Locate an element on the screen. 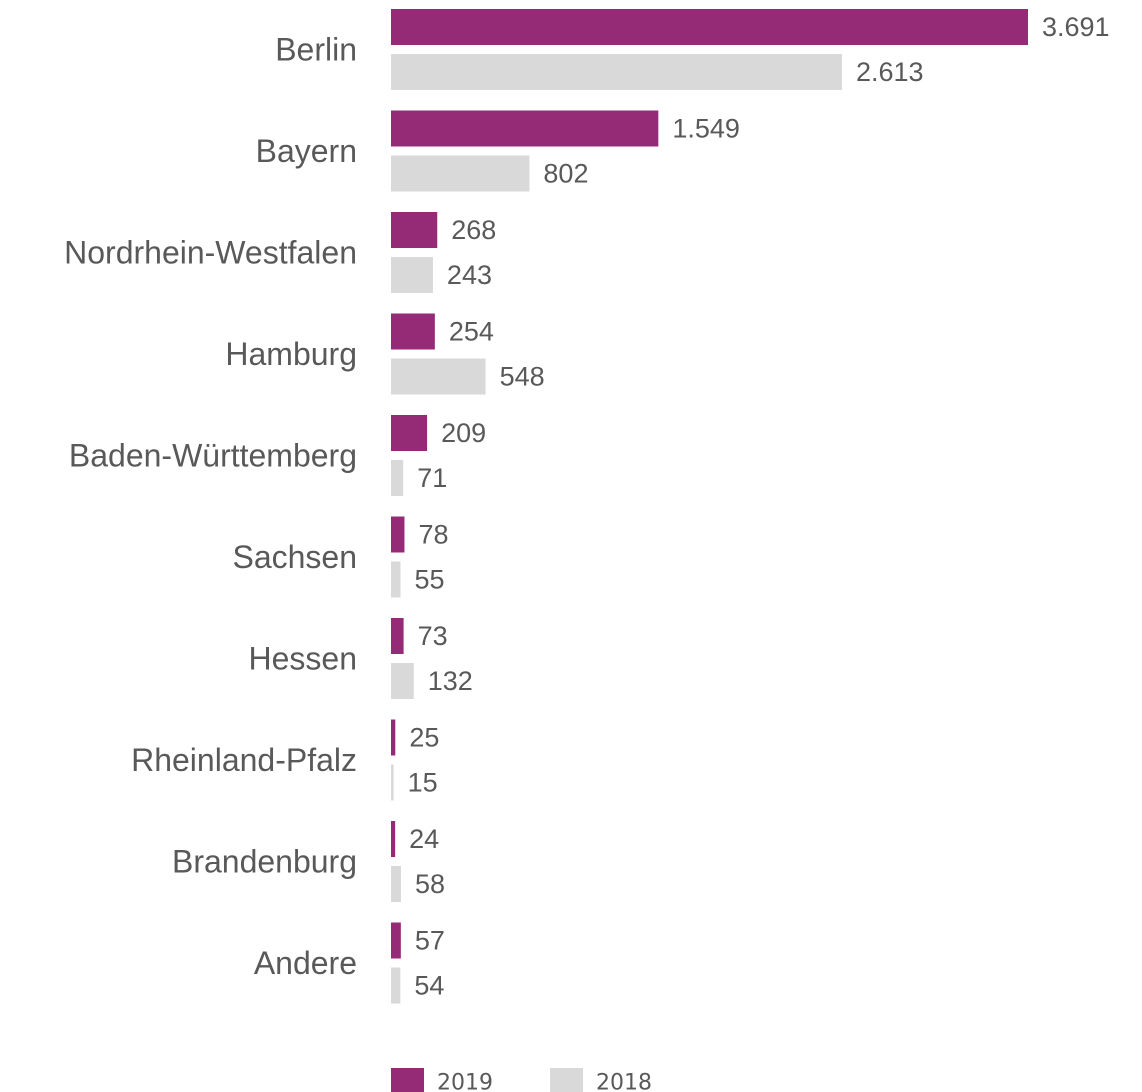 The height and width of the screenshot is (1092, 1142). legend-swatch-2018 is located at coordinates (566, 1080).